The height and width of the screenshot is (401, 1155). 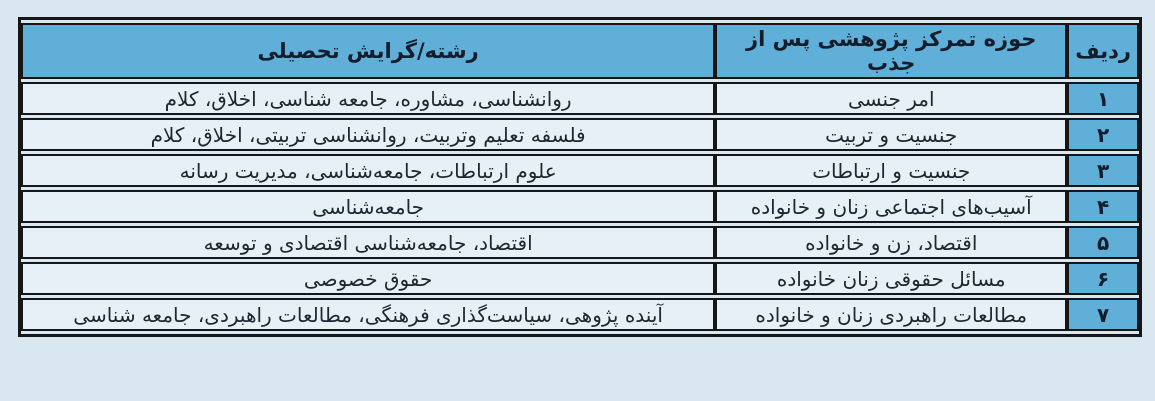 What do you see at coordinates (1103, 278) in the screenshot?
I see `row-number-cell: ۶` at bounding box center [1103, 278].